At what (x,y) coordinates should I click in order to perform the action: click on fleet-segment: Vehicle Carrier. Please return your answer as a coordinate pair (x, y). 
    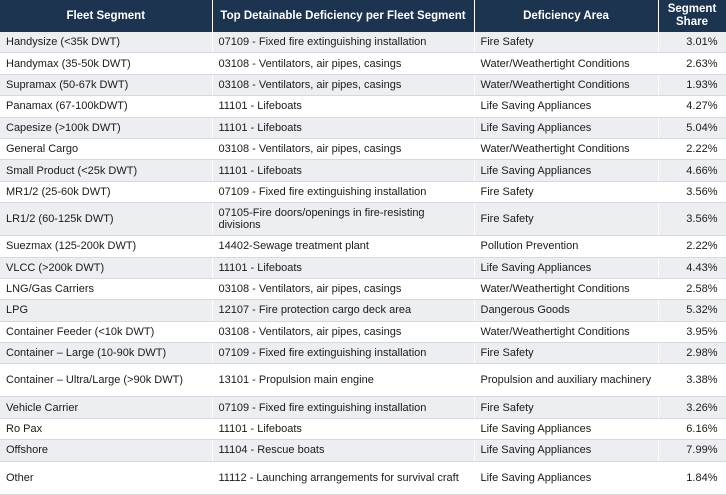
    Looking at the image, I should click on (106, 407).